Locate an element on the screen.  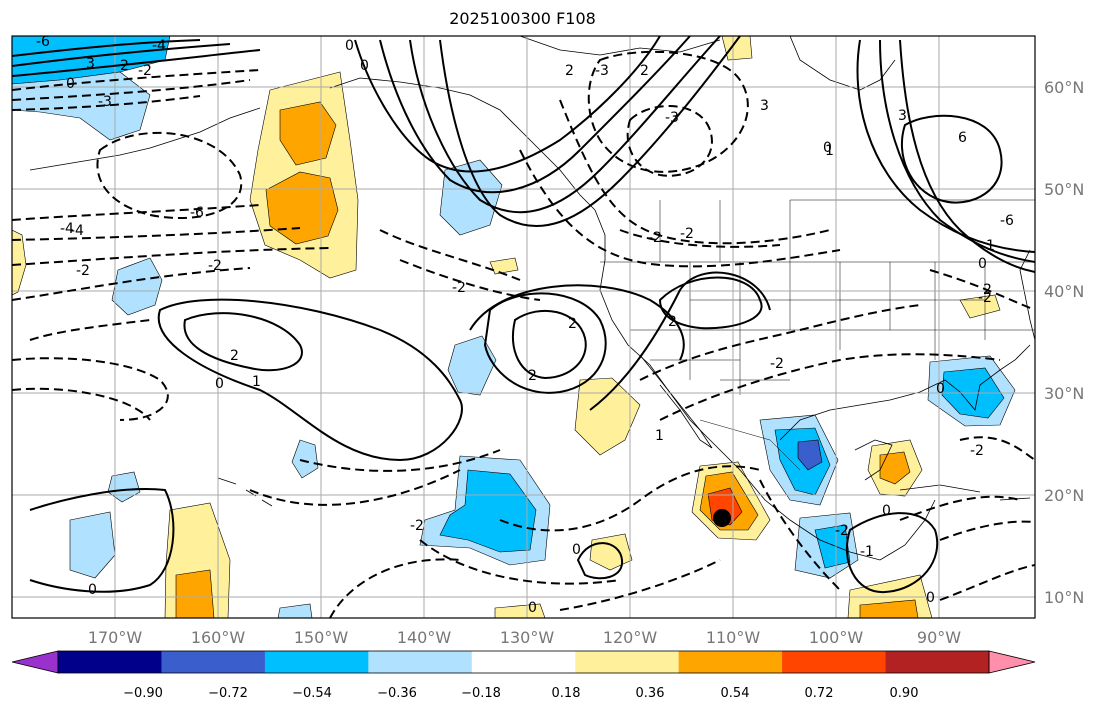
coast-east is located at coordinates (1027, 295).